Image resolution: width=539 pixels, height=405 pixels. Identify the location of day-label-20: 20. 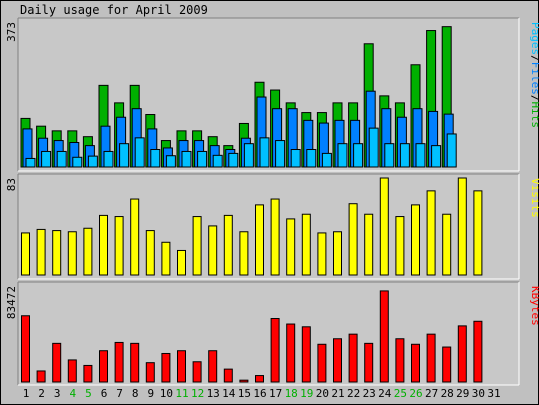
(322, 393).